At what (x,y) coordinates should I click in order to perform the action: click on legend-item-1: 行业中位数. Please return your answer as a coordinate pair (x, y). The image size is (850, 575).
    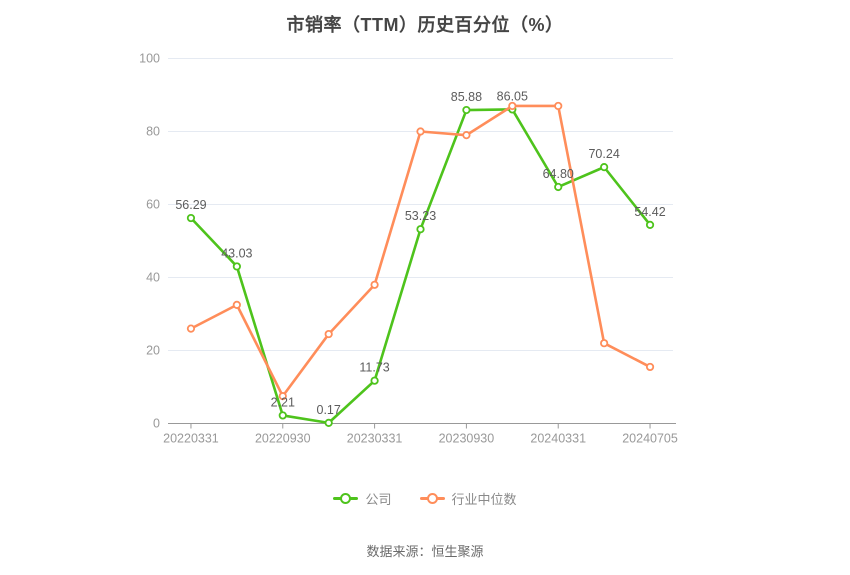
    Looking at the image, I should click on (468, 498).